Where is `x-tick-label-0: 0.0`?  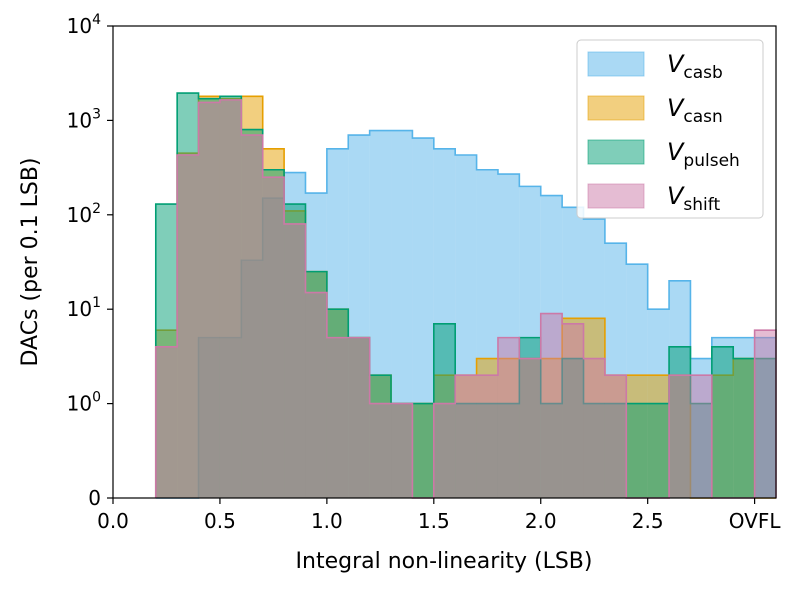 x-tick-label-0: 0.0 is located at coordinates (113, 521).